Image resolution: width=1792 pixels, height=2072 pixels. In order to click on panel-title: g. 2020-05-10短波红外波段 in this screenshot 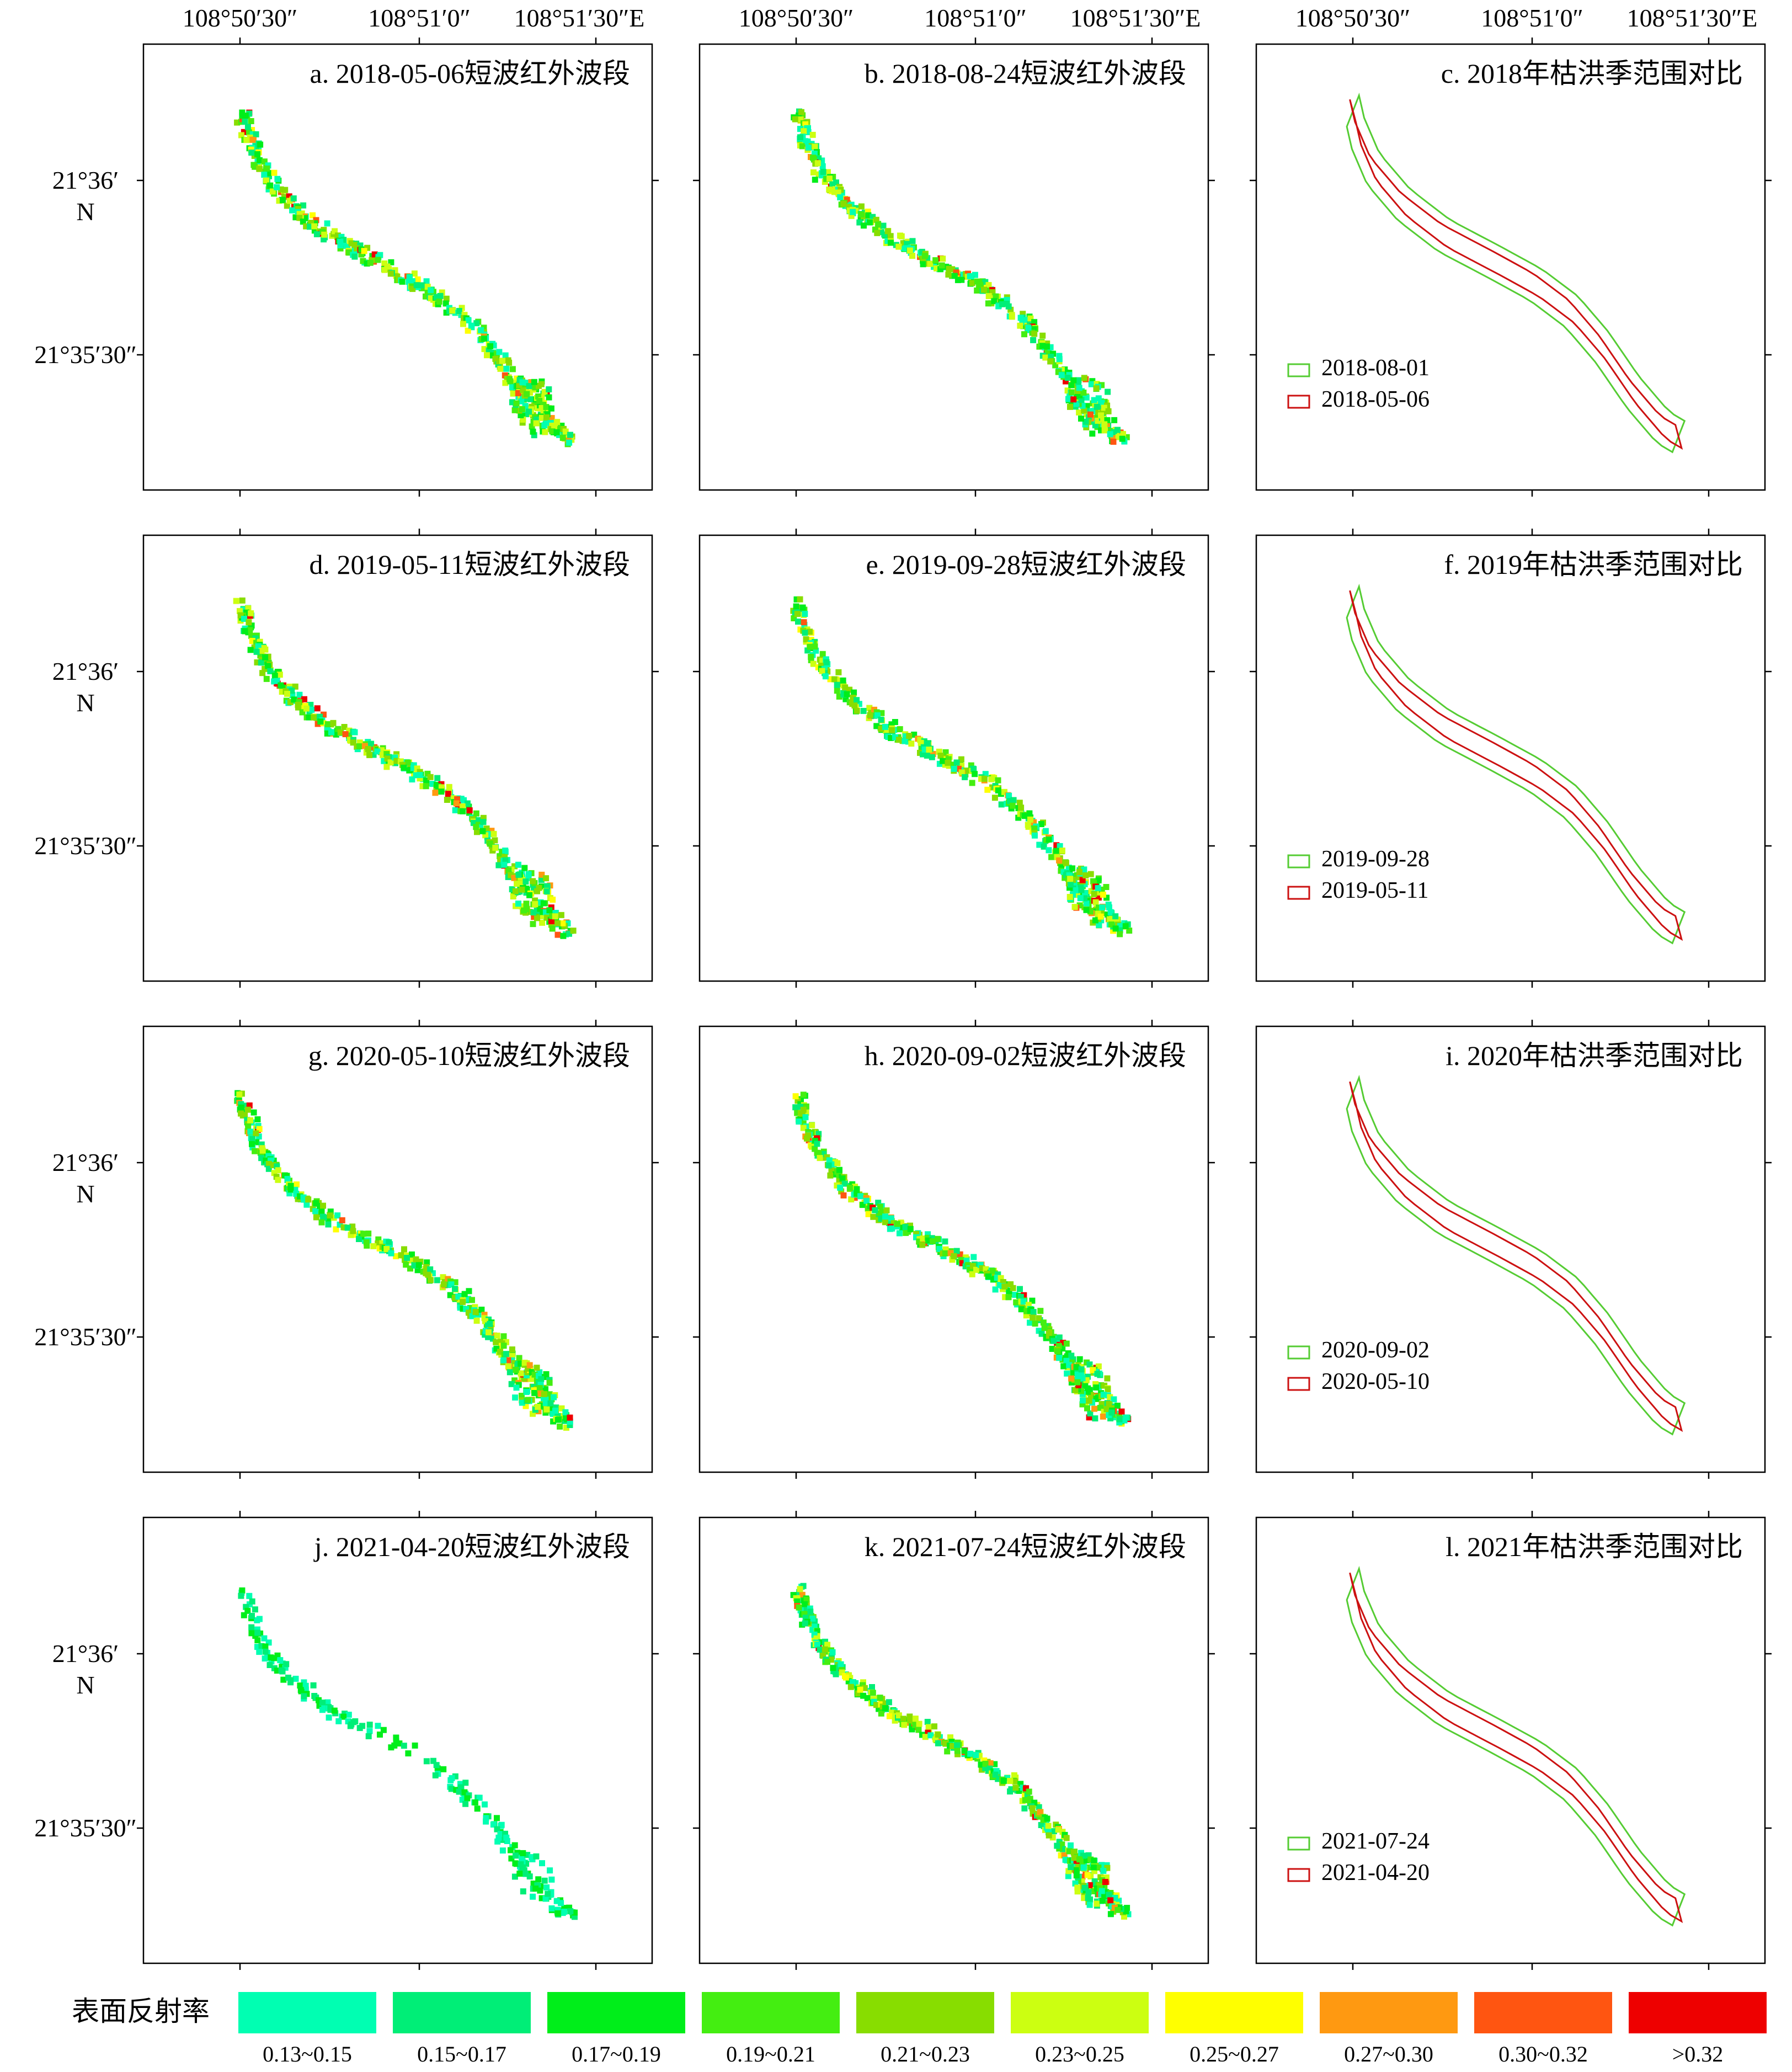, I will do `click(469, 1055)`.